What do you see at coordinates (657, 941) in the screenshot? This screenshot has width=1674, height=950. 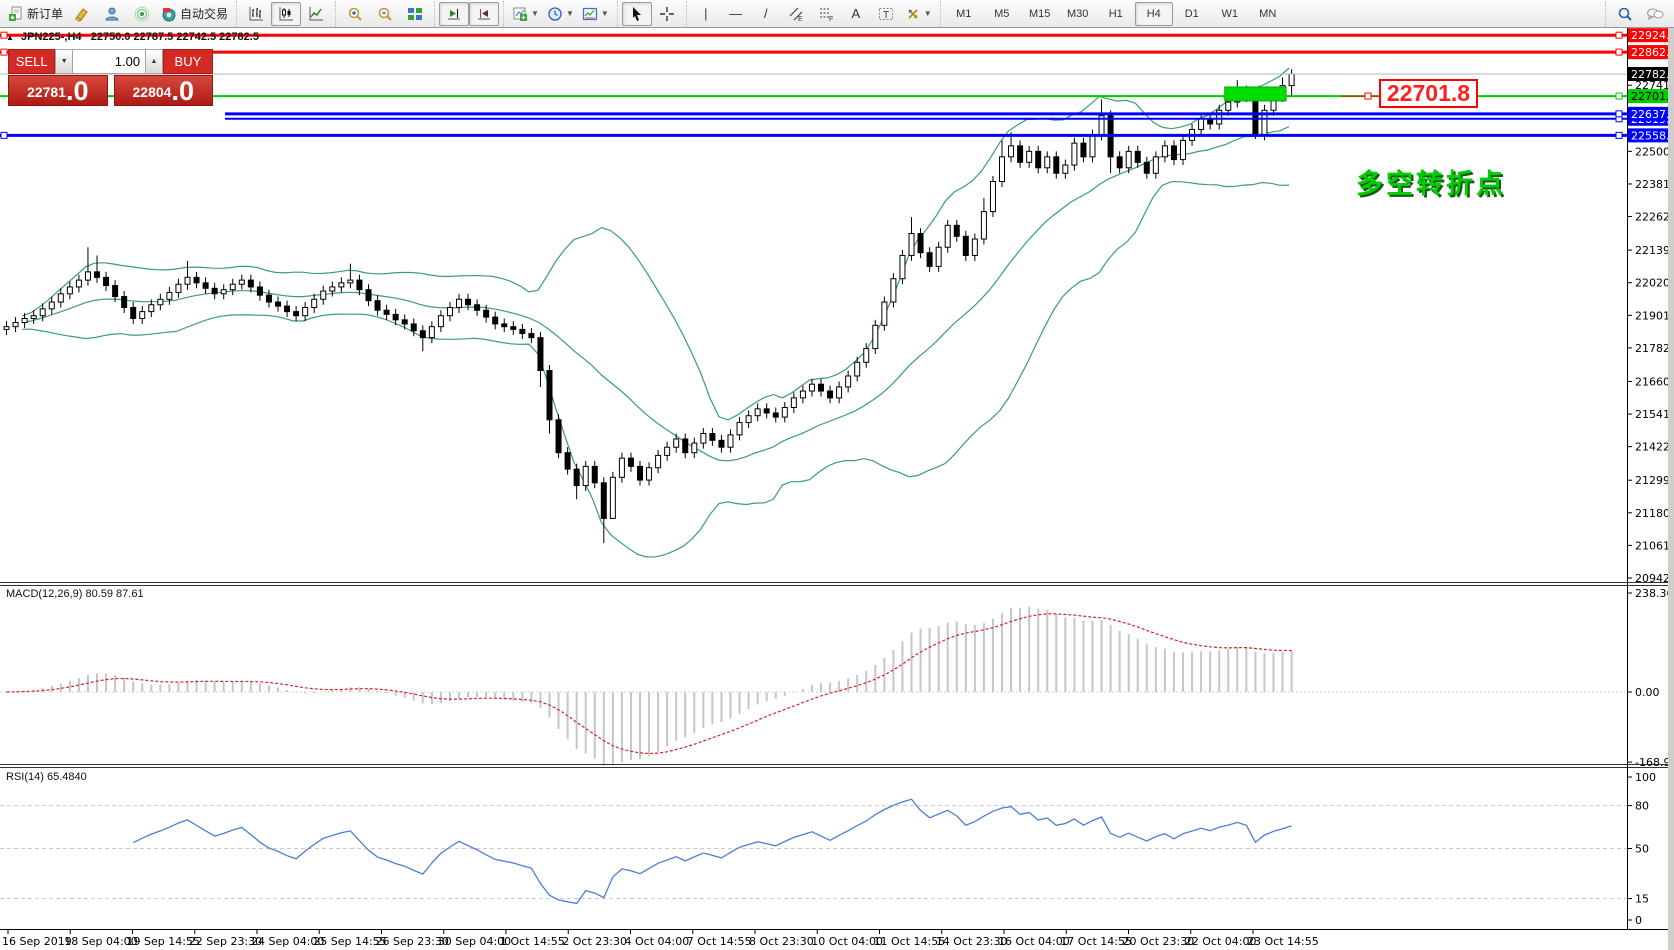 I see `time-axis-label: 4 Oct 04:00` at bounding box center [657, 941].